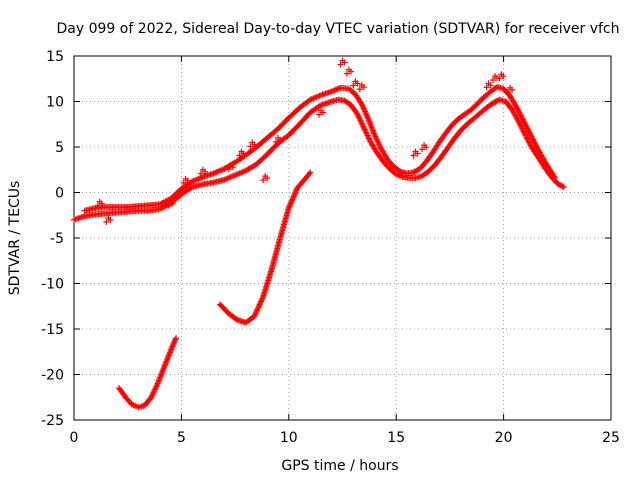 This screenshot has width=640, height=480. Describe the element at coordinates (59, 148) in the screenshot. I see `y-tick-label: 5` at that location.